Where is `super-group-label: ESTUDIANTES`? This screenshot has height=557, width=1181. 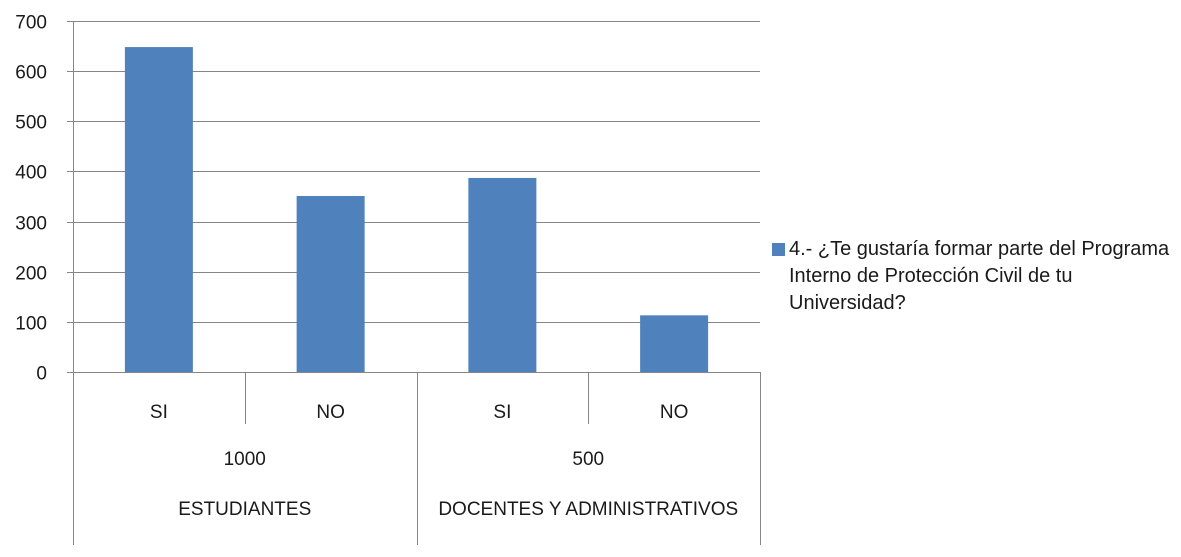 super-group-label: ESTUDIANTES is located at coordinates (244, 509).